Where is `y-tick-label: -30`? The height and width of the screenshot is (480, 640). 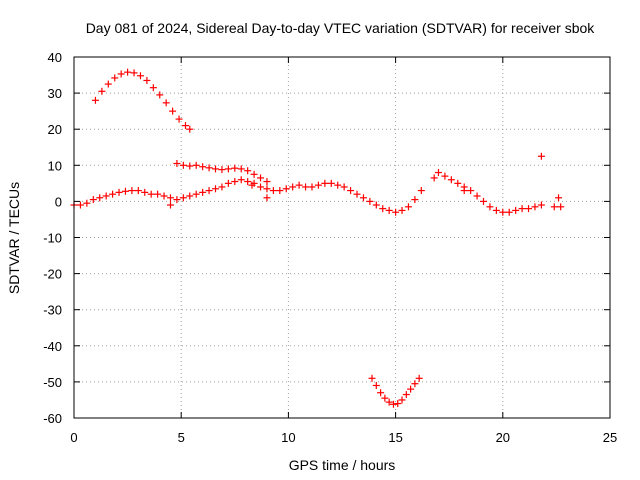 y-tick-label: -30 is located at coordinates (52, 310).